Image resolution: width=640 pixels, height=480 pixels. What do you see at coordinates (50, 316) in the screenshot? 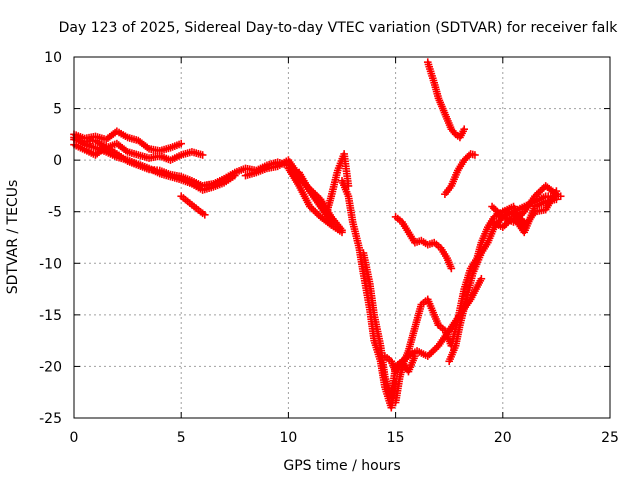
I see `y-tick-label: -15` at bounding box center [50, 316].